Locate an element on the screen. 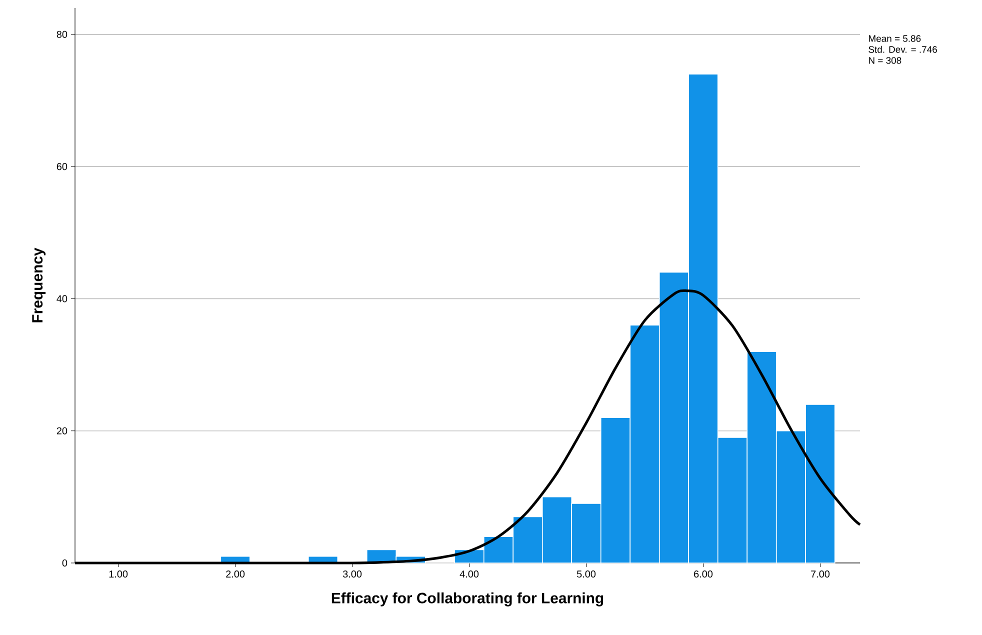 The height and width of the screenshot is (635, 982). text: N = 308 is located at coordinates (885, 60).